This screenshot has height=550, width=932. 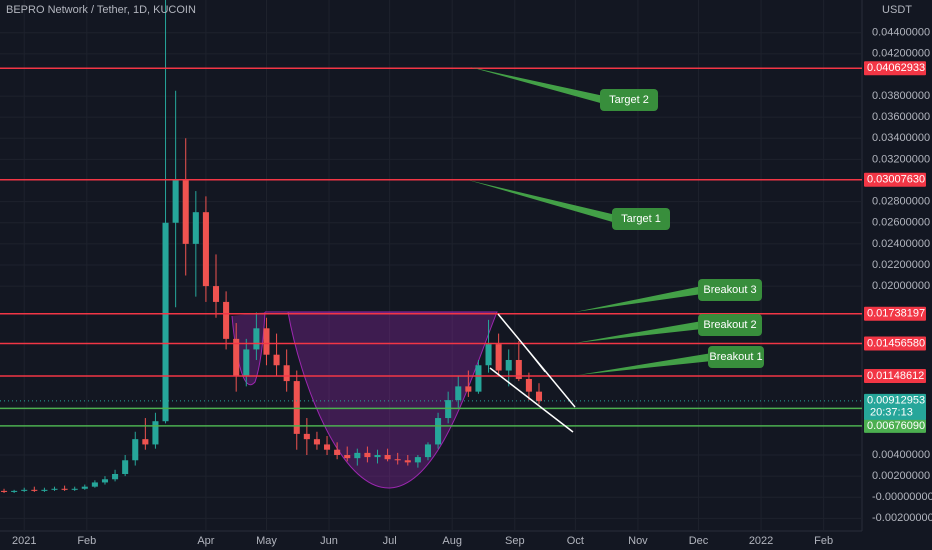 I want to click on callout-label: Breakout 3, so click(x=729, y=290).